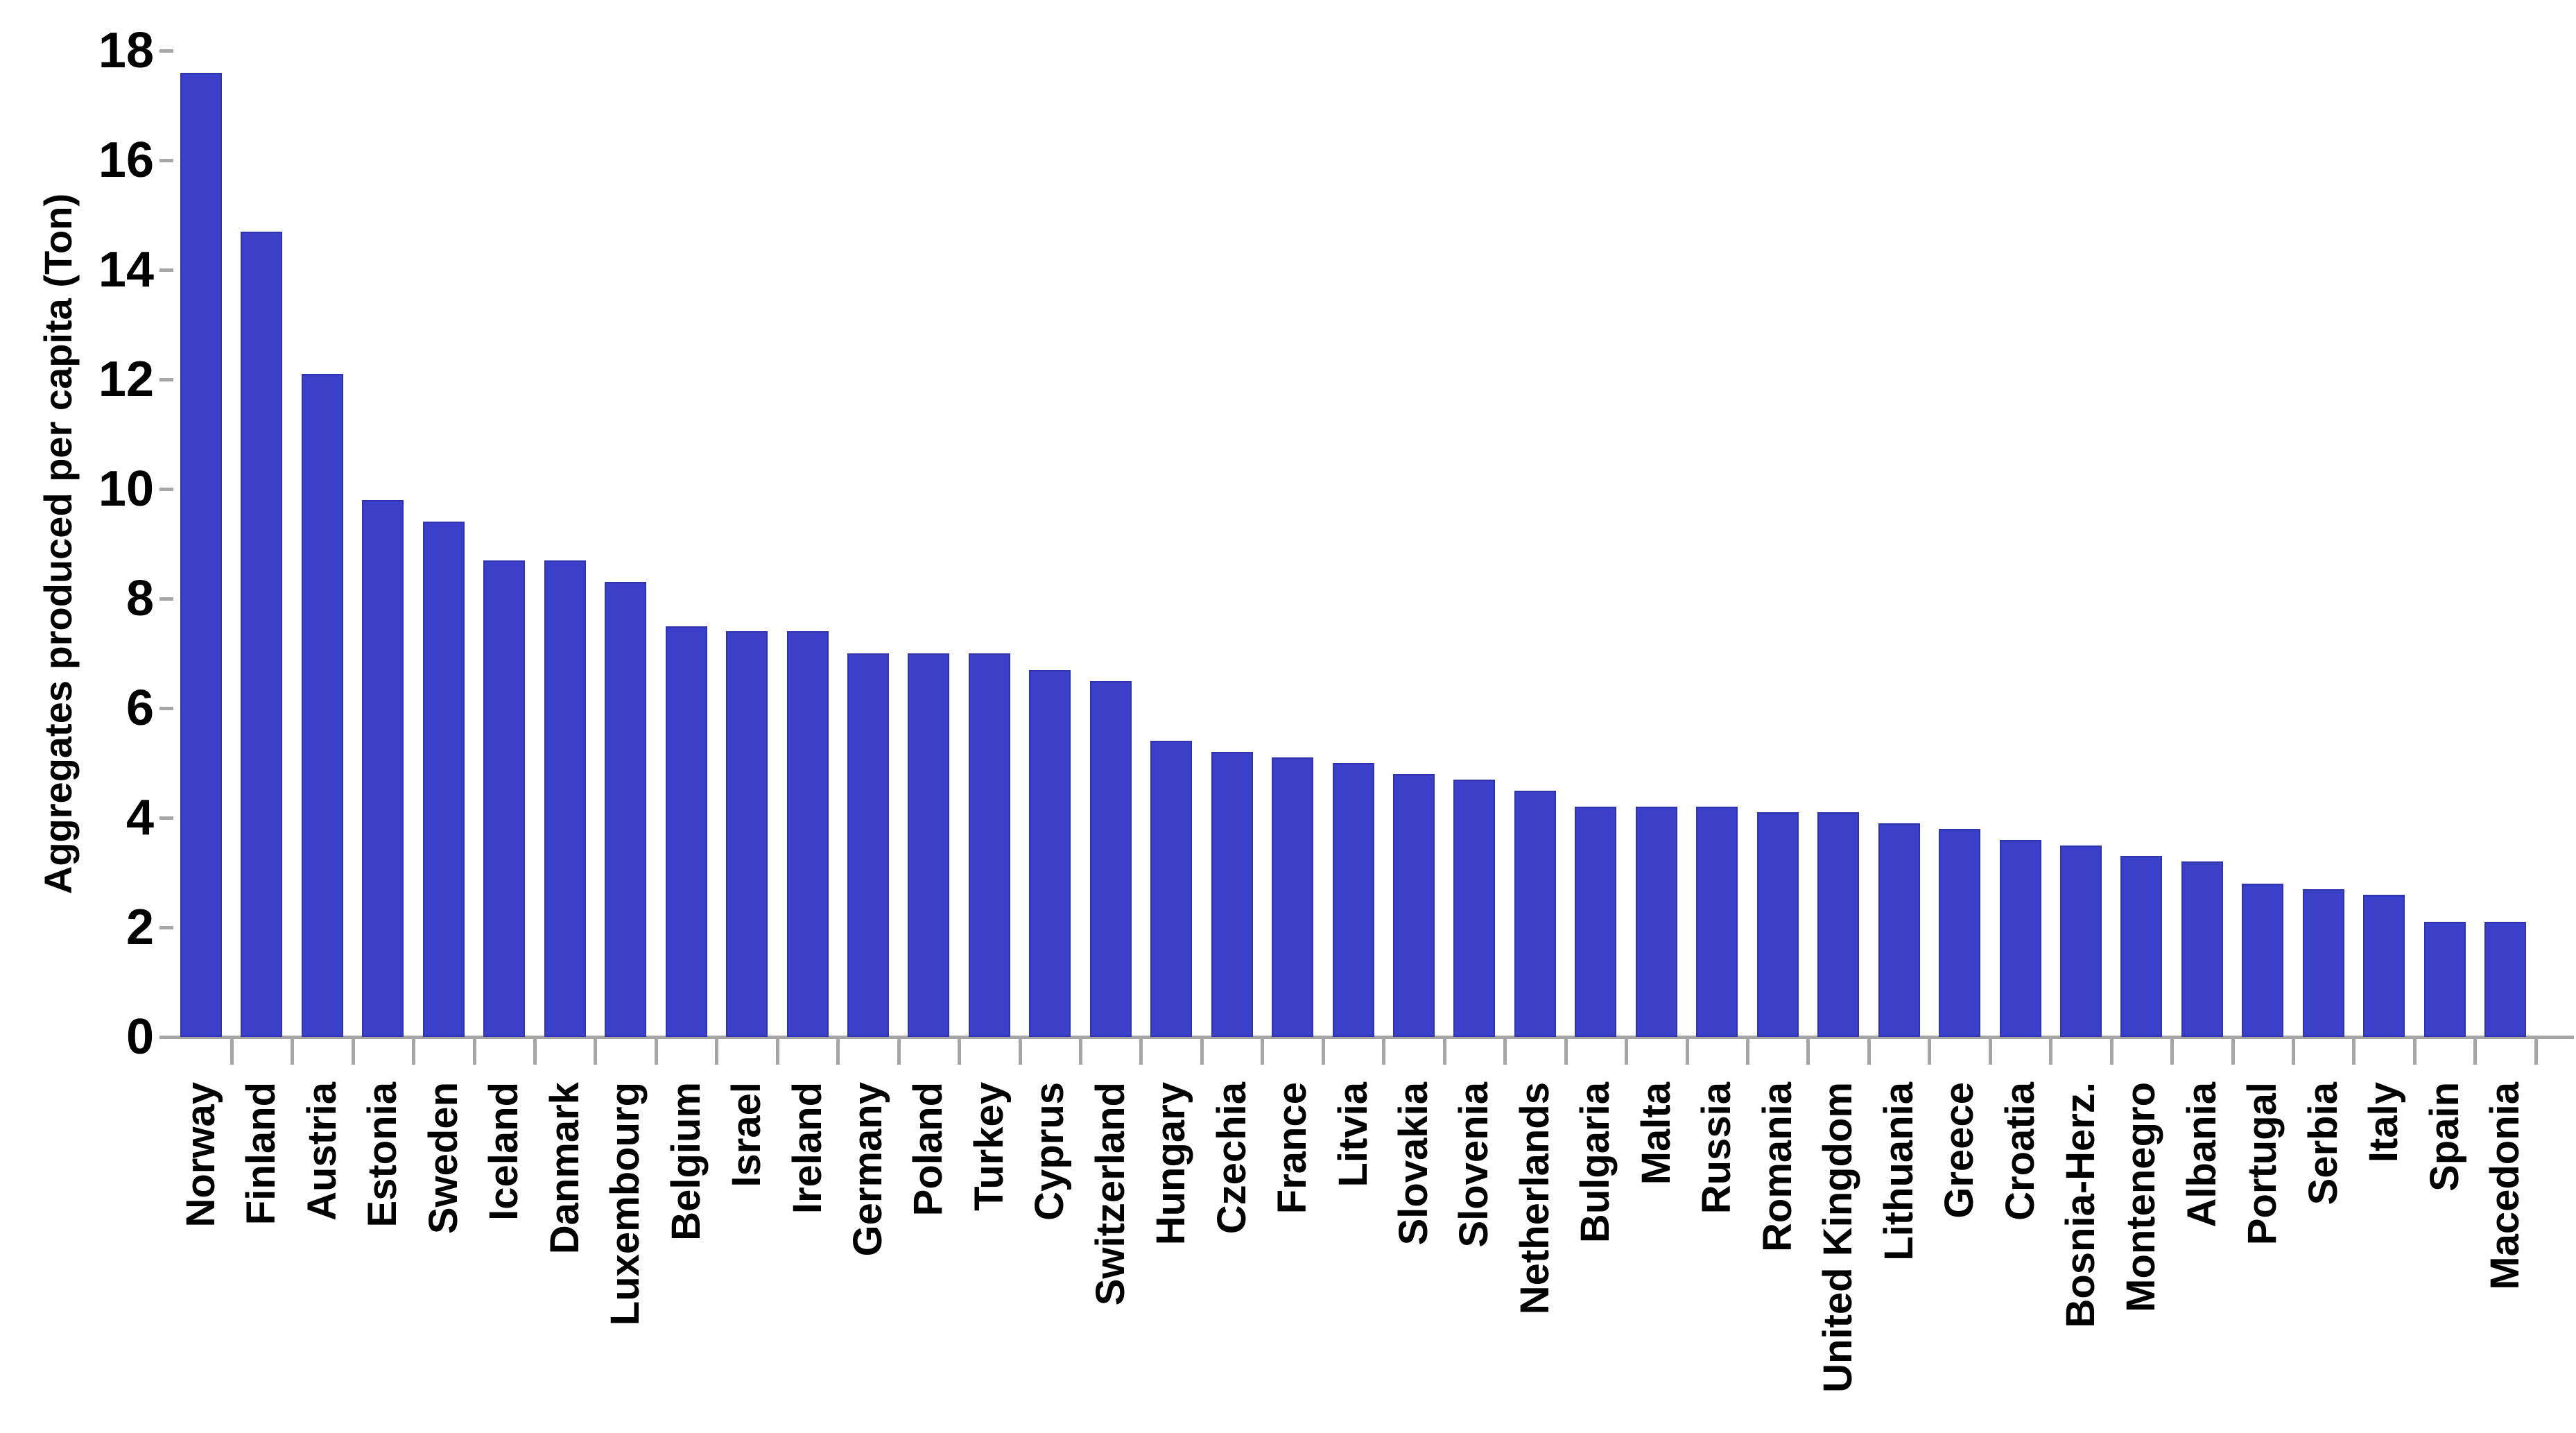  Describe the element at coordinates (868, 845) in the screenshot. I see `bar-germany` at that location.